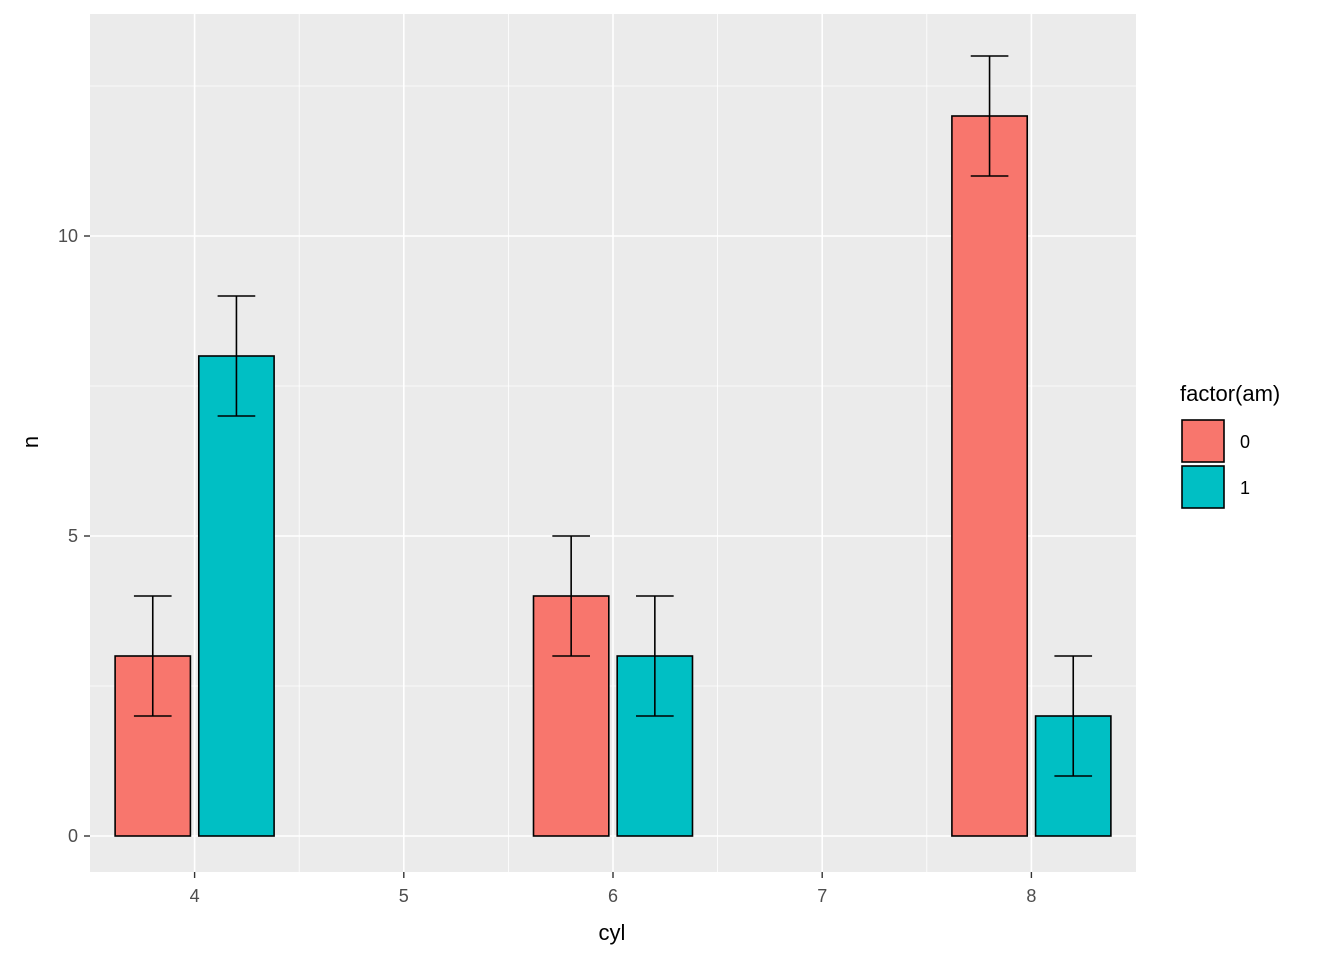 The image size is (1344, 960). I want to click on y-tick-label: 0, so click(73, 836).